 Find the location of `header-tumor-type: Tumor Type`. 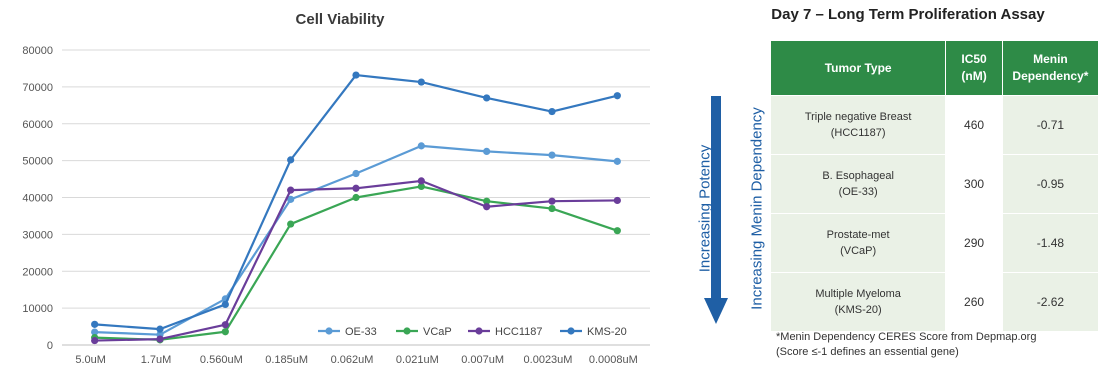

header-tumor-type: Tumor Type is located at coordinates (858, 68).